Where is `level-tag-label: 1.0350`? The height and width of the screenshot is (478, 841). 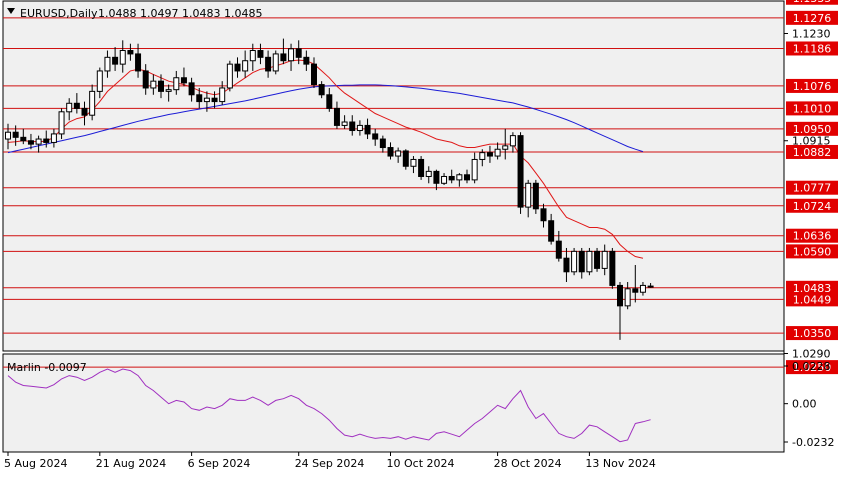
level-tag-label: 1.0350 is located at coordinates (812, 333).